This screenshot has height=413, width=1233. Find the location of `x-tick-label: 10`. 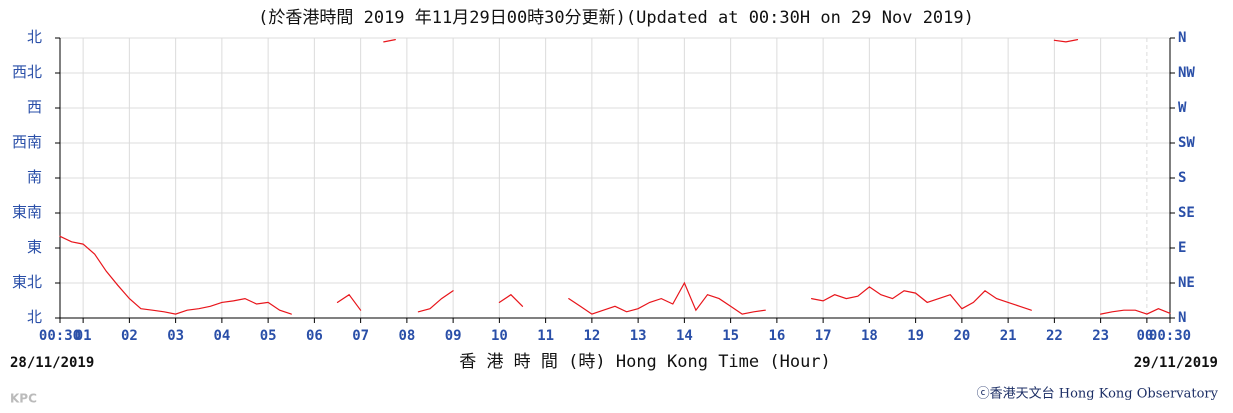

x-tick-label: 10 is located at coordinates (499, 336).